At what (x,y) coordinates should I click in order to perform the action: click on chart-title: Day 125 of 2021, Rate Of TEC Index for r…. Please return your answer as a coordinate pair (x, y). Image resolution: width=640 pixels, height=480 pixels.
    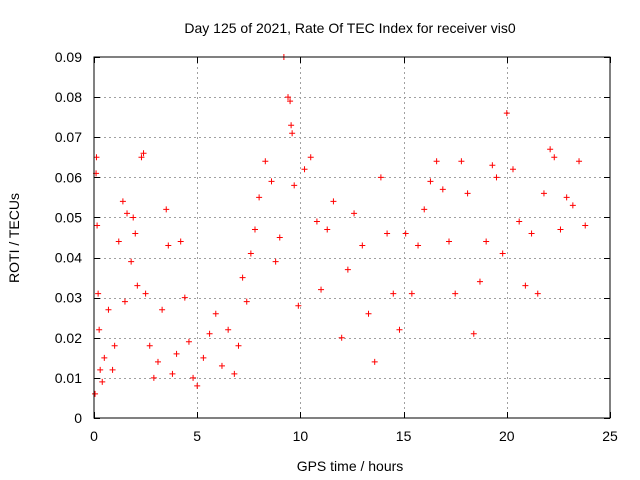
    Looking at the image, I should click on (349, 28).